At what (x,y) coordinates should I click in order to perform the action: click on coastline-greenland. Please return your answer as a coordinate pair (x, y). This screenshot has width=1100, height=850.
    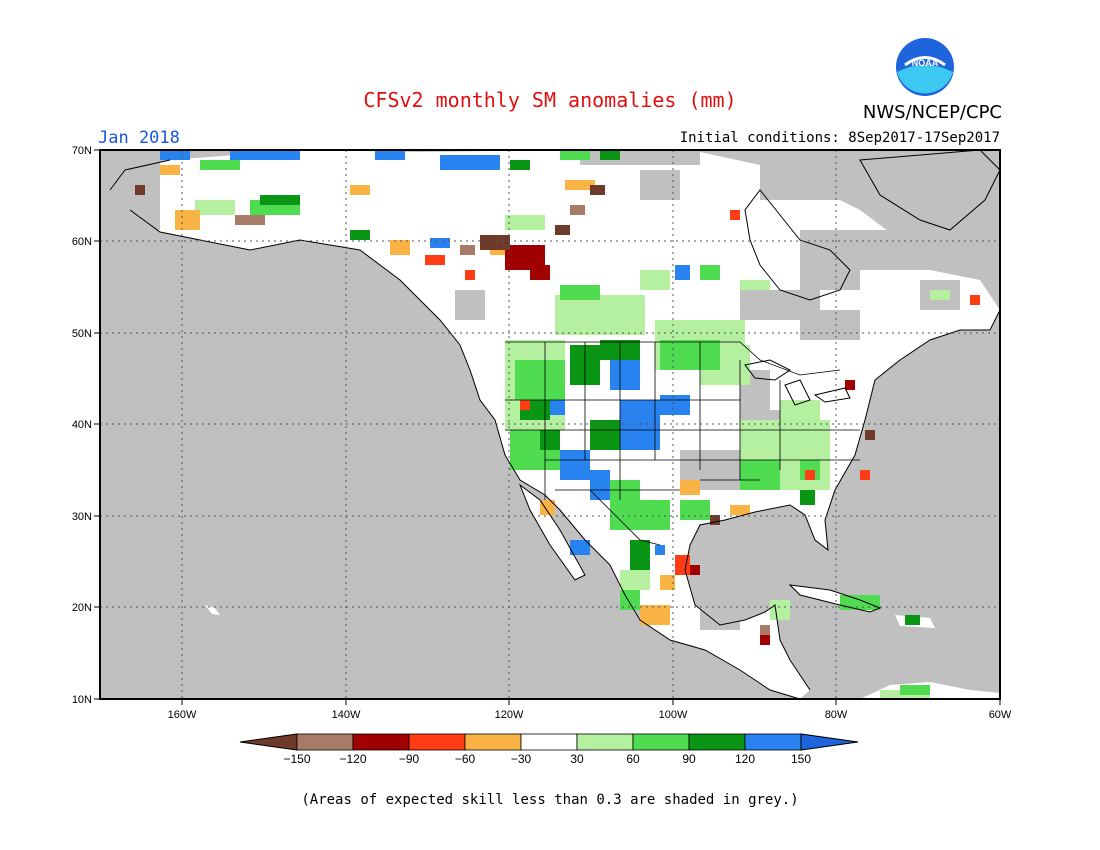
    Looking at the image, I should click on (929, 190).